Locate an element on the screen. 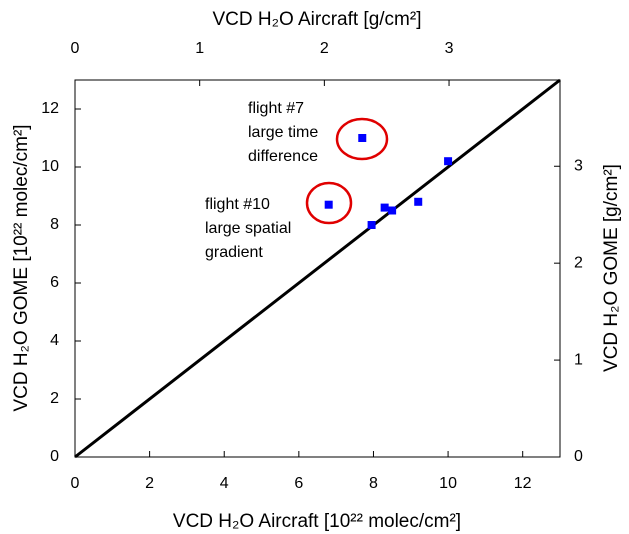 This screenshot has height=534, width=629. x-tick-label: 4 is located at coordinates (224, 483).